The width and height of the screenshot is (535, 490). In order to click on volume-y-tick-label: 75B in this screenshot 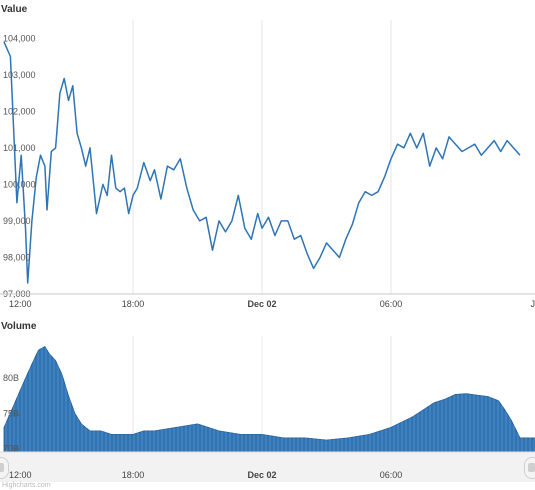, I will do `click(11, 413)`.